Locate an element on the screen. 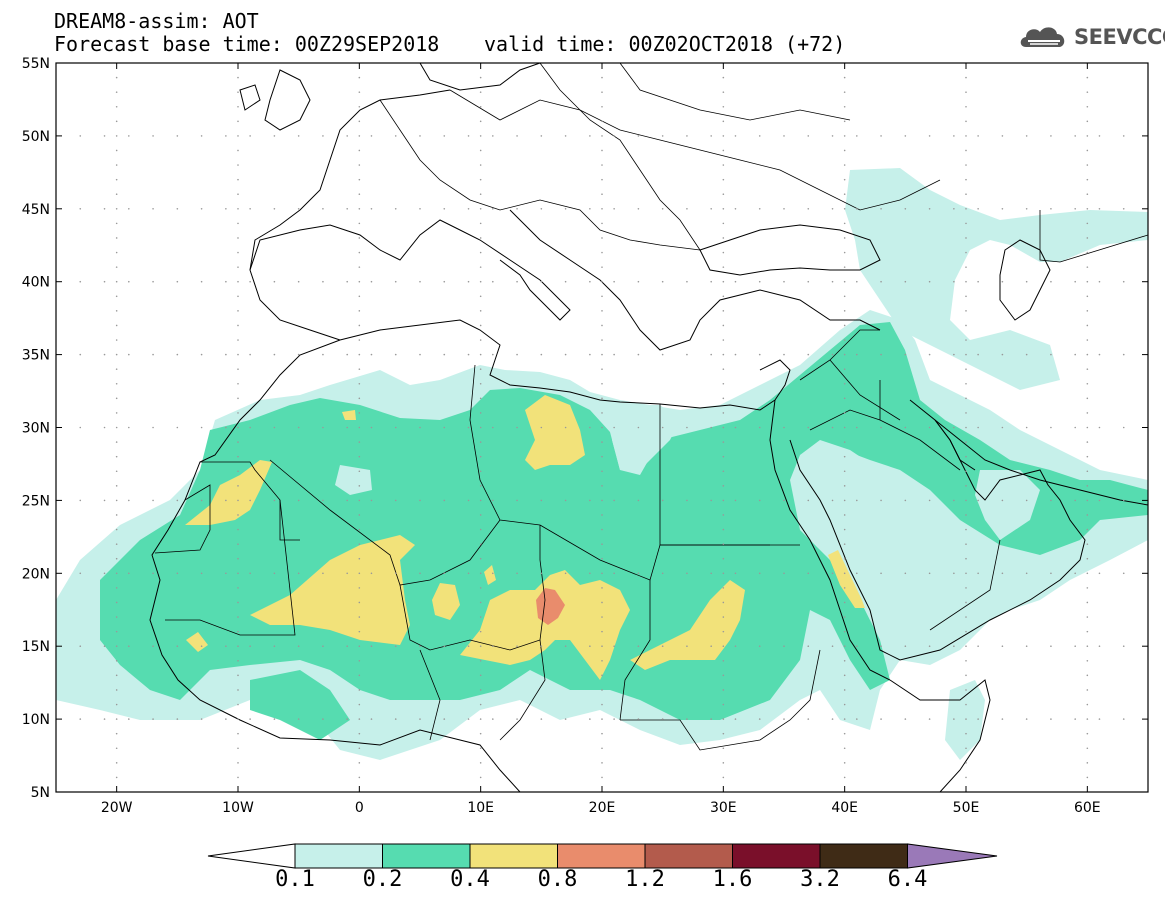  border-saudi is located at coordinates (905, 505).